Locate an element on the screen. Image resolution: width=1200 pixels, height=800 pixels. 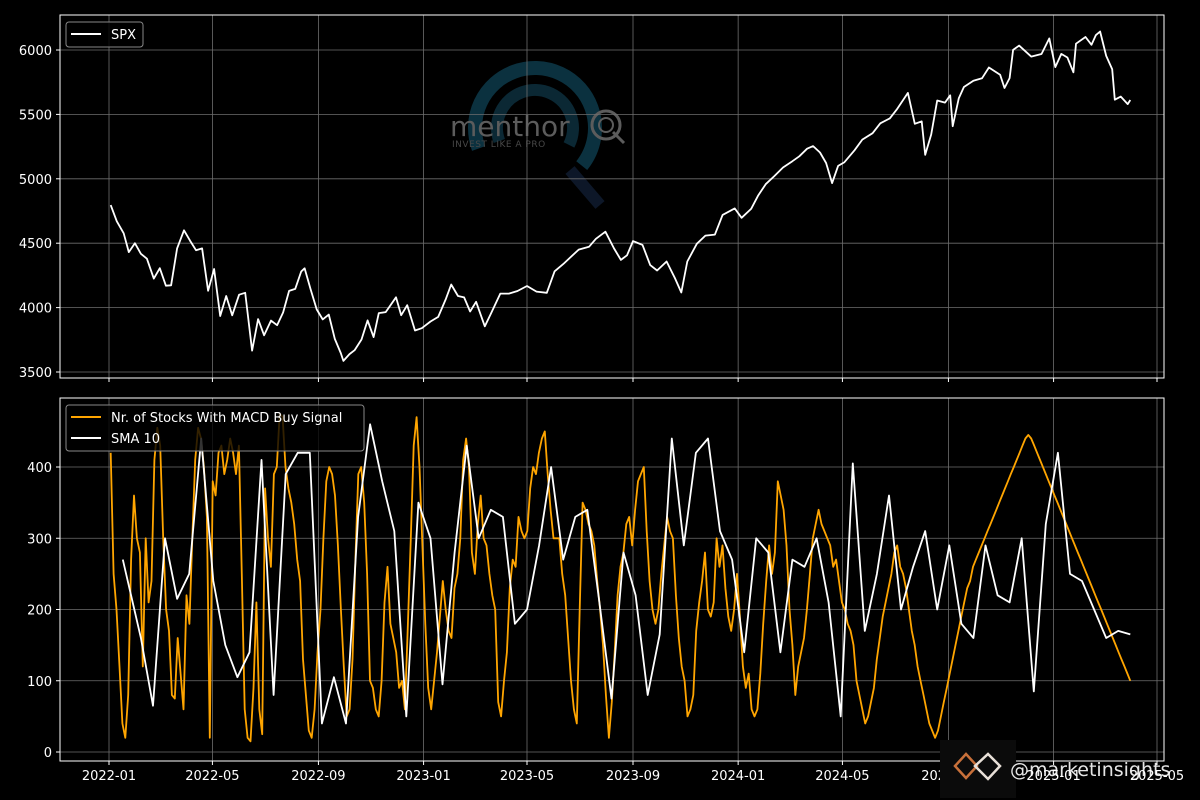
x-tick-label: 2025-05 is located at coordinates (1157, 776).